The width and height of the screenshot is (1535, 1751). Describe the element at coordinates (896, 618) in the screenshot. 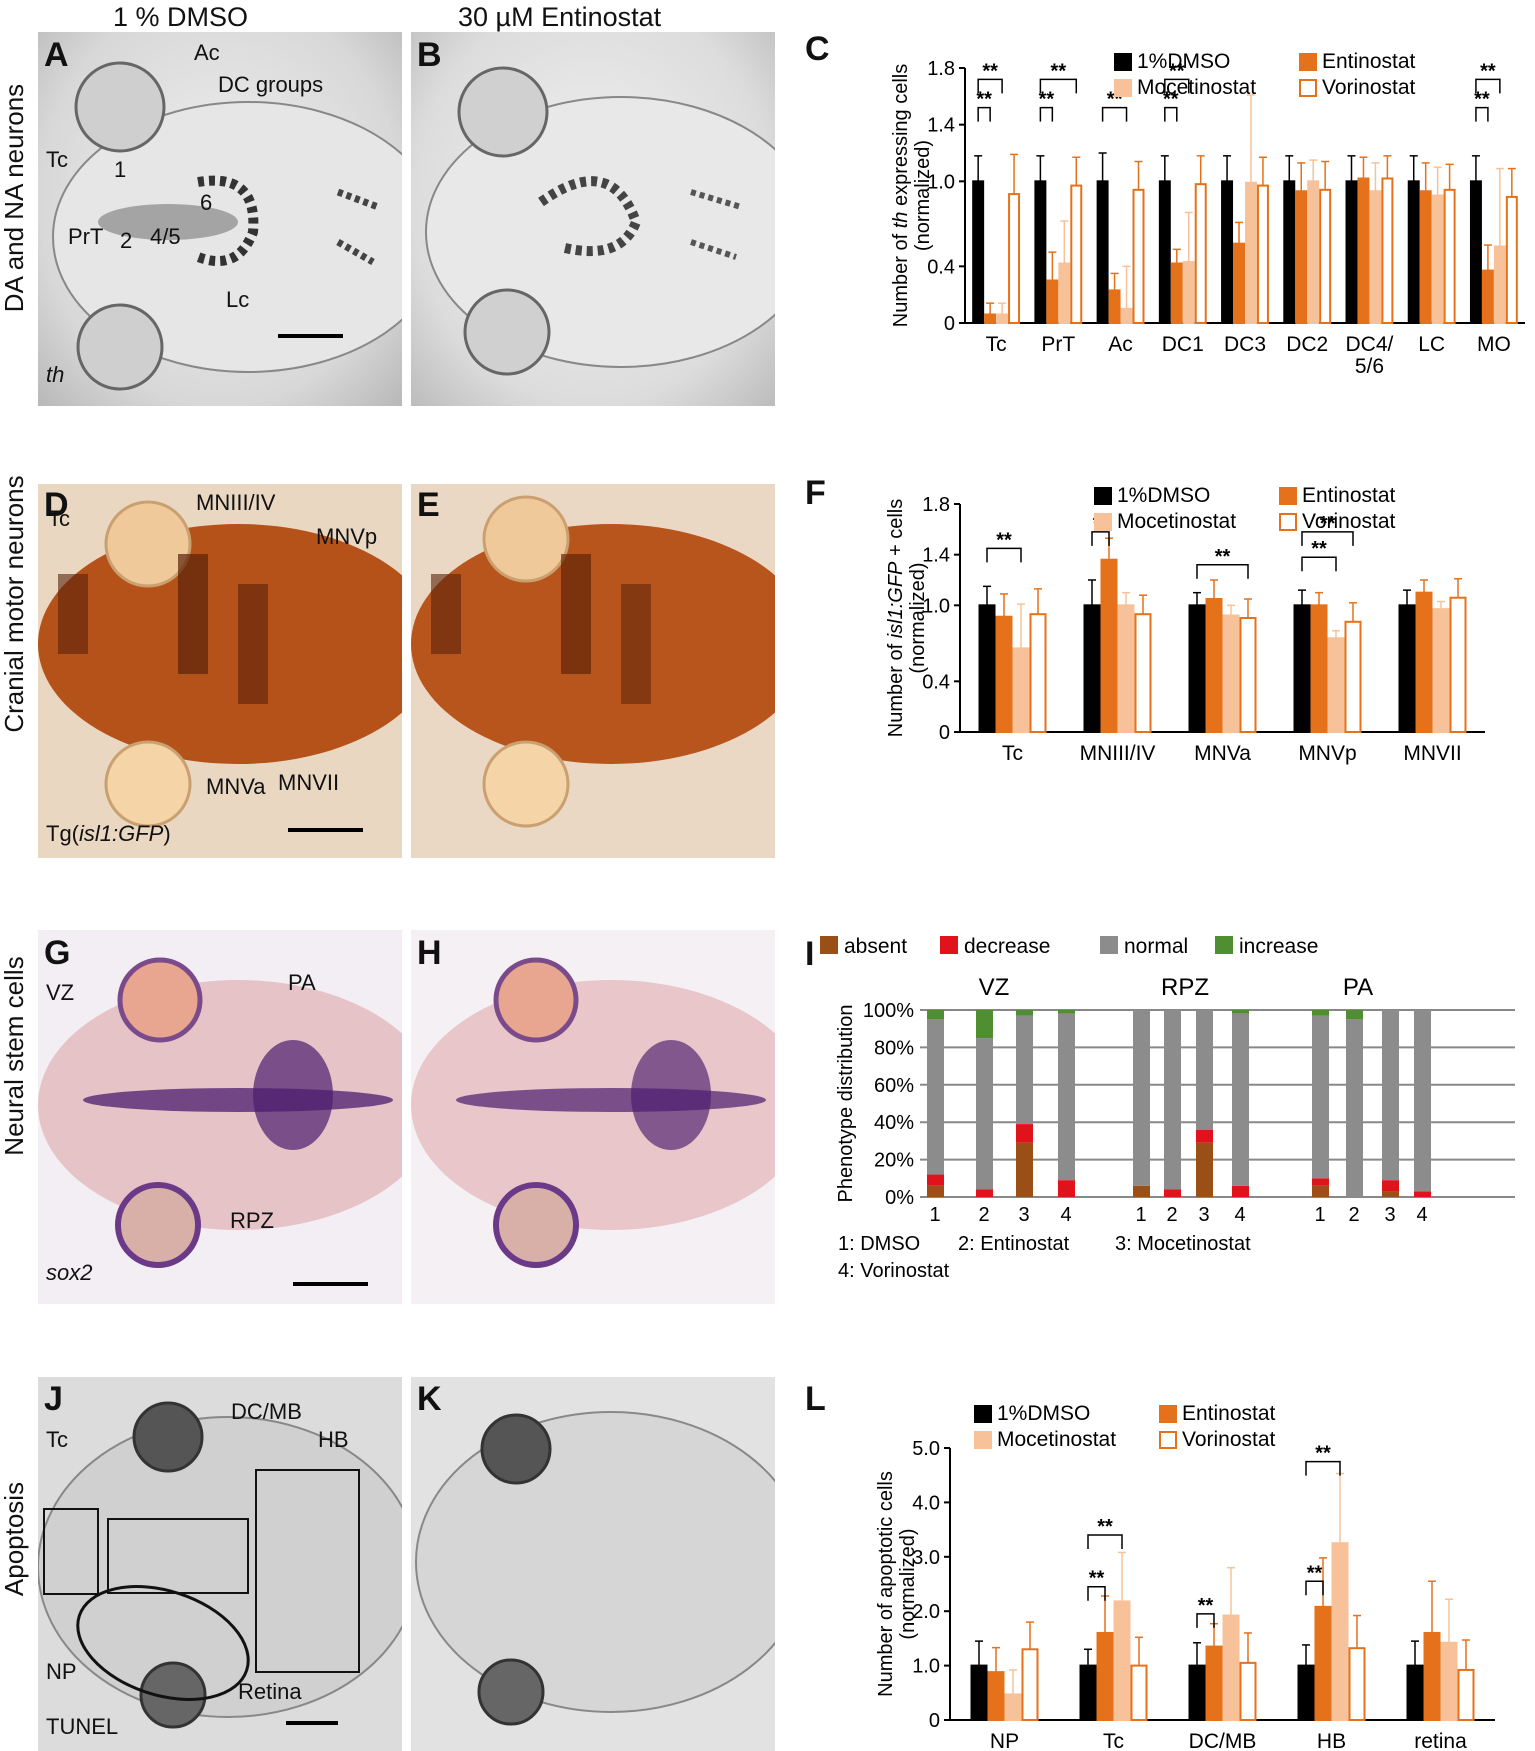

I see `y-axis-label: Number of isl1:GFP + cells` at that location.